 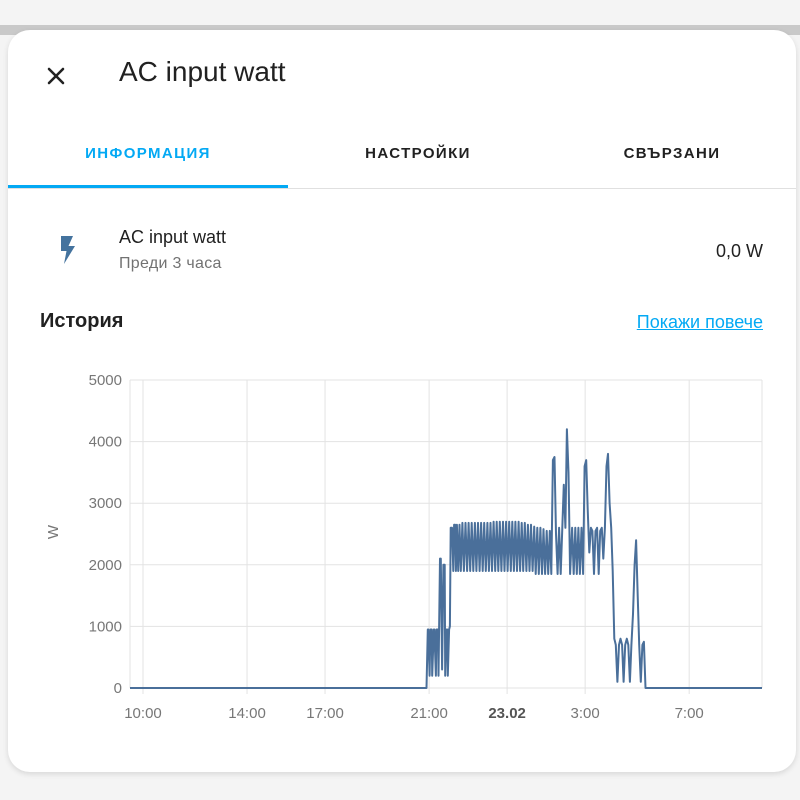 I want to click on y-tick-label: 3000, so click(x=105, y=503).